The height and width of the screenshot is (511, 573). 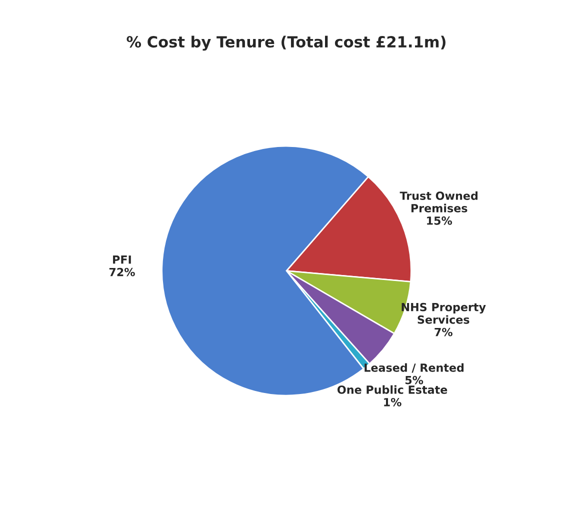 I want to click on data-label: 1%, so click(x=393, y=402).